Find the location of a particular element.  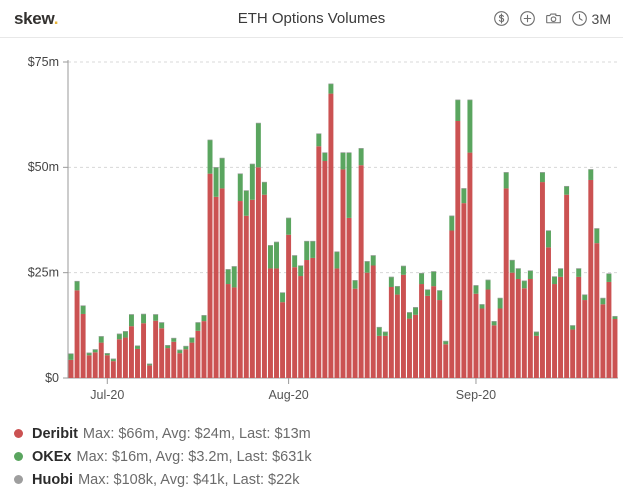

legend-item-okex: OKEx Max: $16m, Avg: $3.2m, Last: $631k is located at coordinates (318, 456).